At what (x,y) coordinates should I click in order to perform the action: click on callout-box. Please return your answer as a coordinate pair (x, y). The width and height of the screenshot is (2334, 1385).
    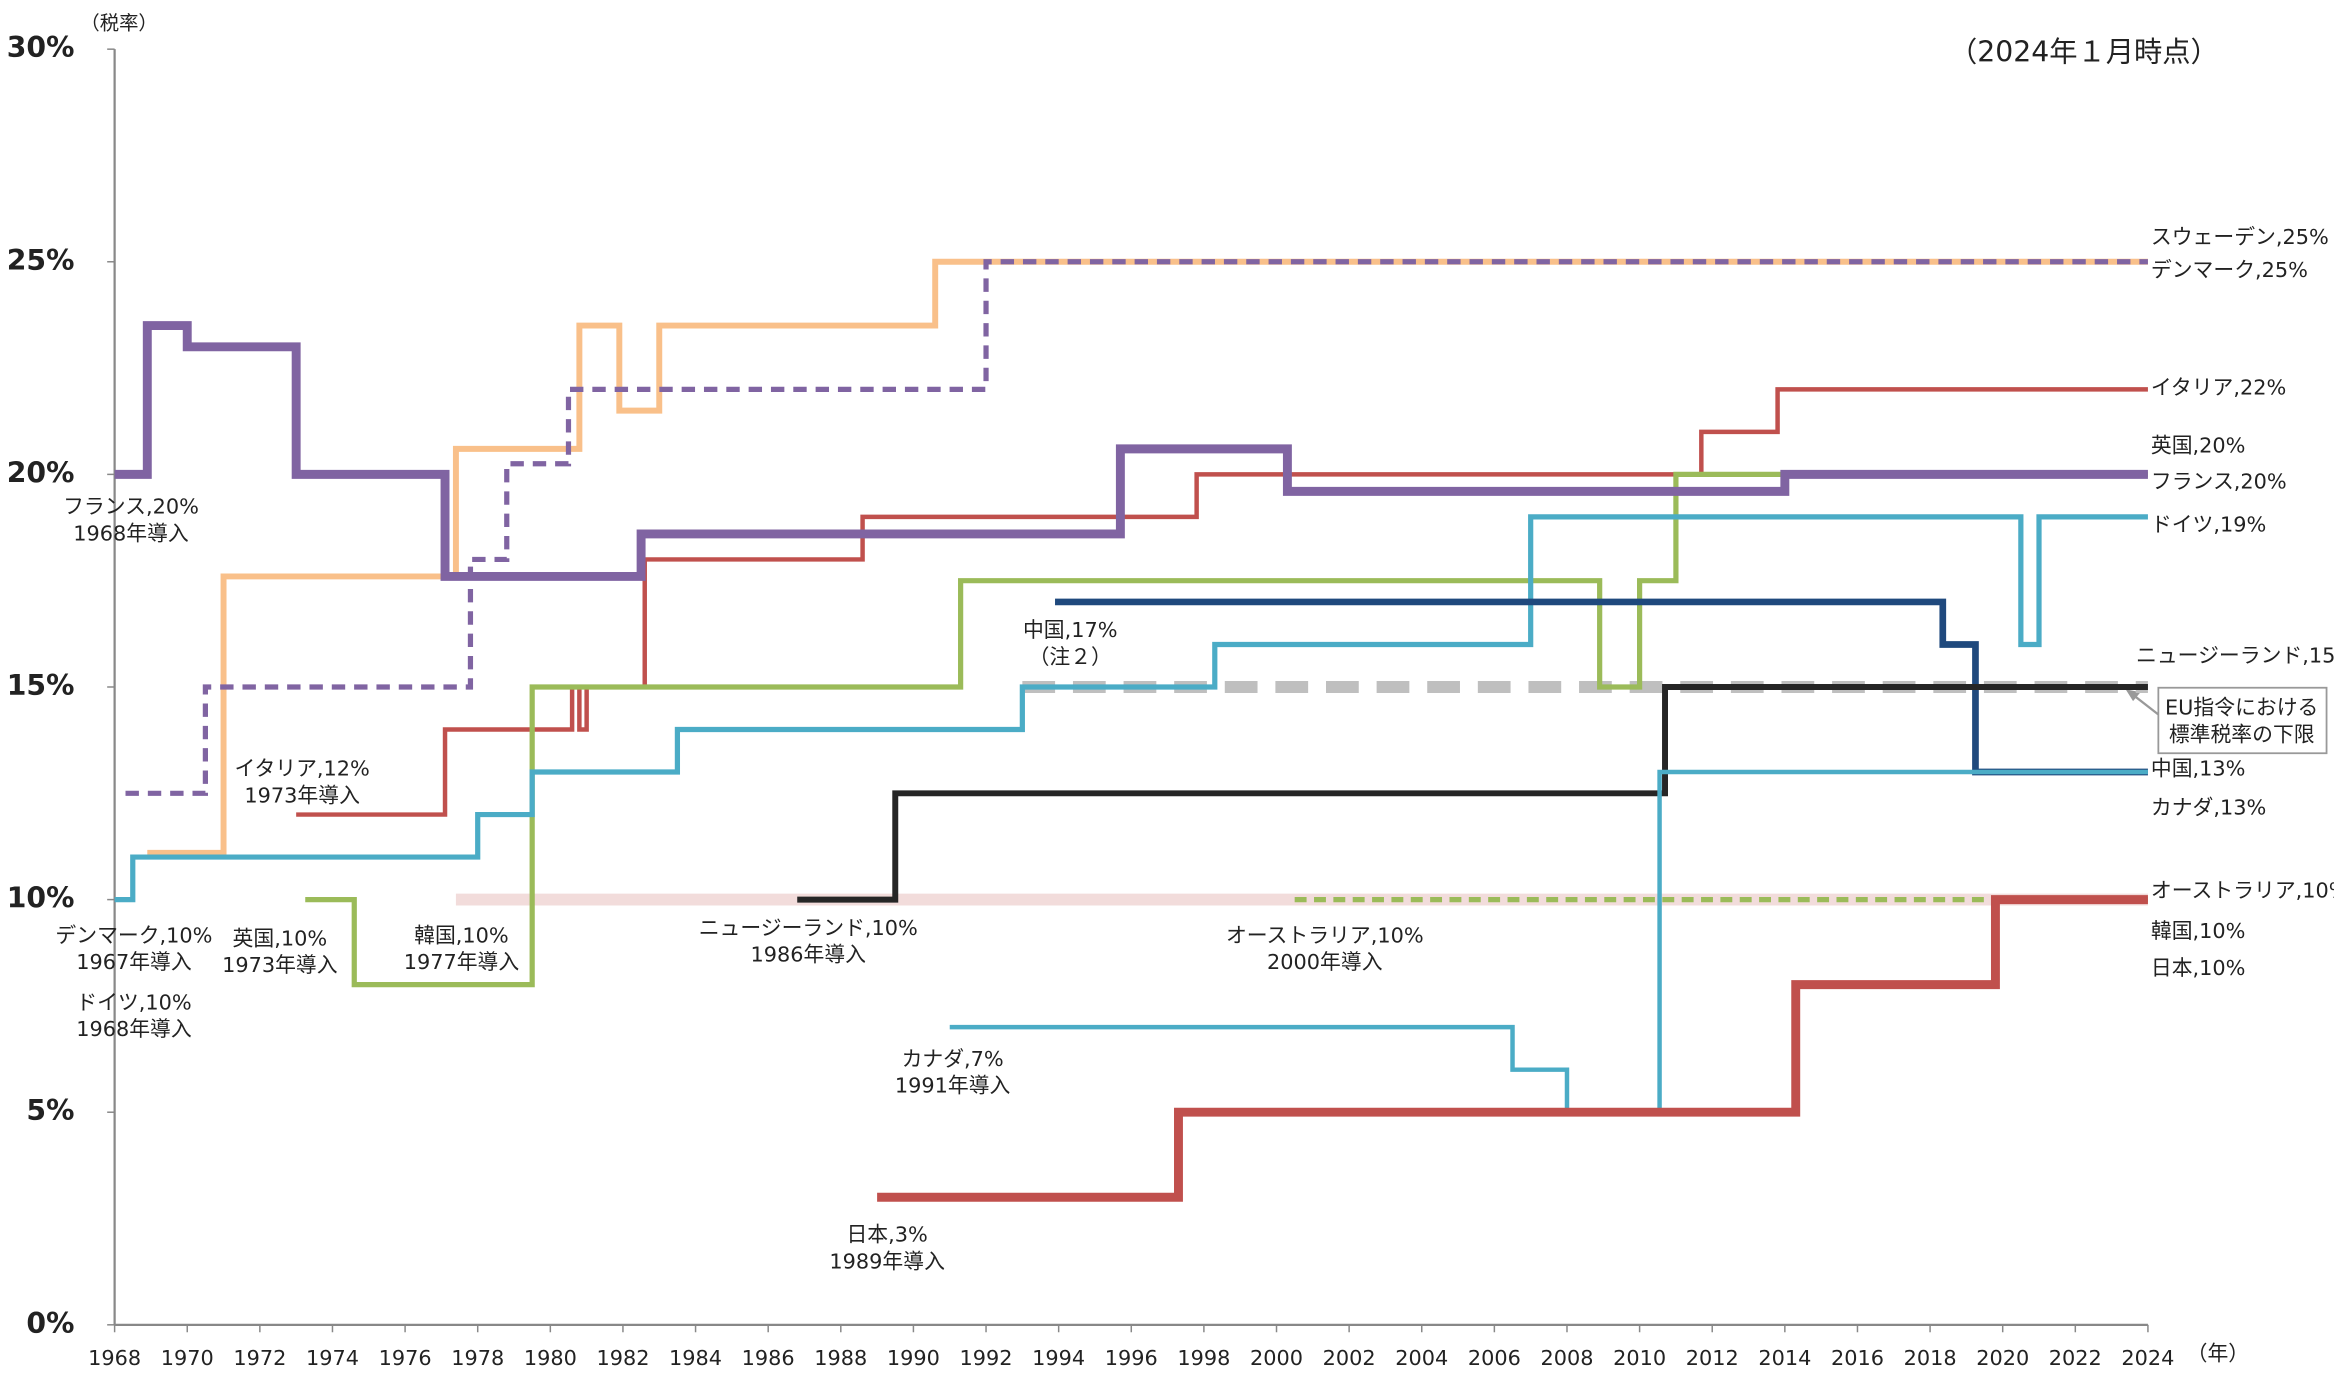
    Looking at the image, I should click on (2242, 720).